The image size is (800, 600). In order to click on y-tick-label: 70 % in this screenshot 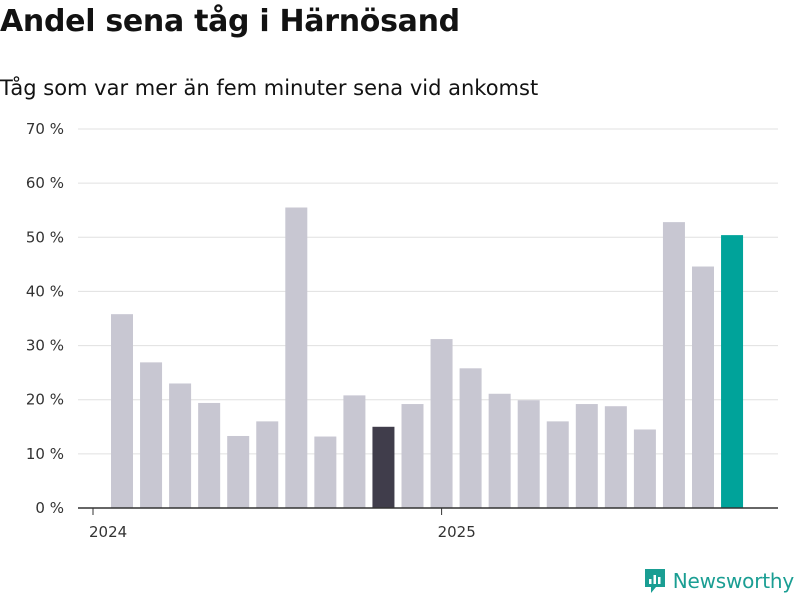, I will do `click(45, 129)`.